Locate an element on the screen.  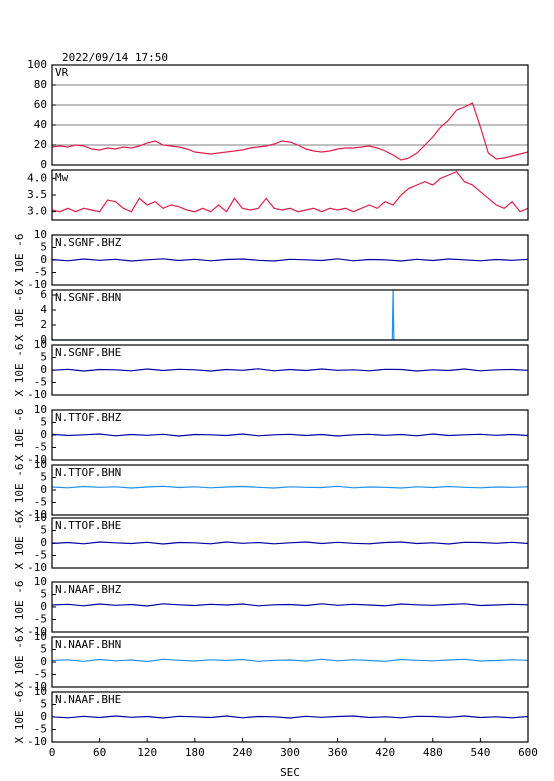
x-tick-label: 480 is located at coordinates (433, 752).